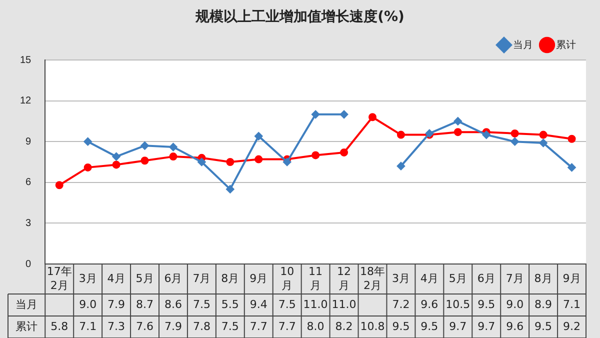 The height and width of the screenshot is (338, 600). I want to click on data-label: 7.8, so click(201, 326).